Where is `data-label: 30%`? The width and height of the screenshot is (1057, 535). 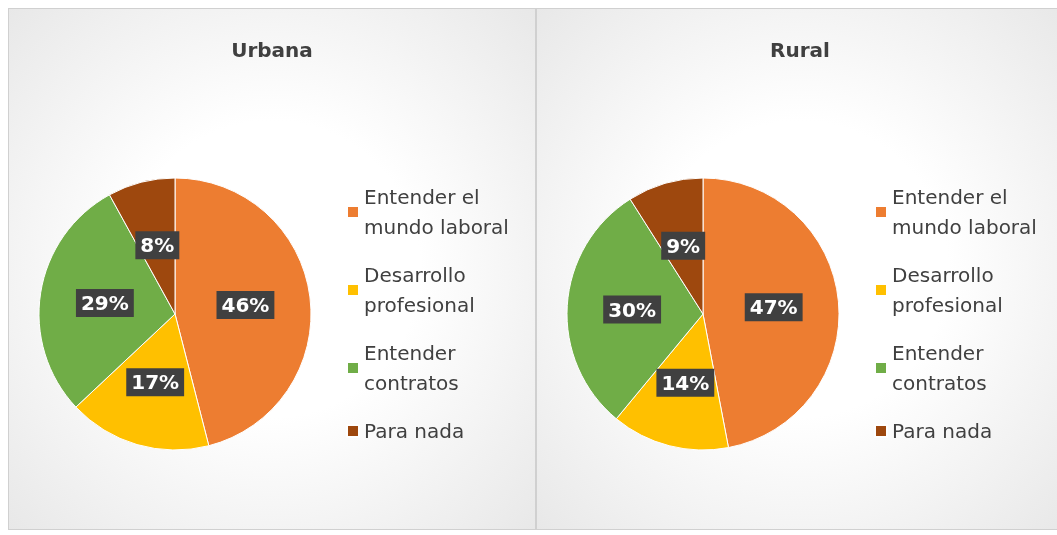
data-label: 30% is located at coordinates (632, 309).